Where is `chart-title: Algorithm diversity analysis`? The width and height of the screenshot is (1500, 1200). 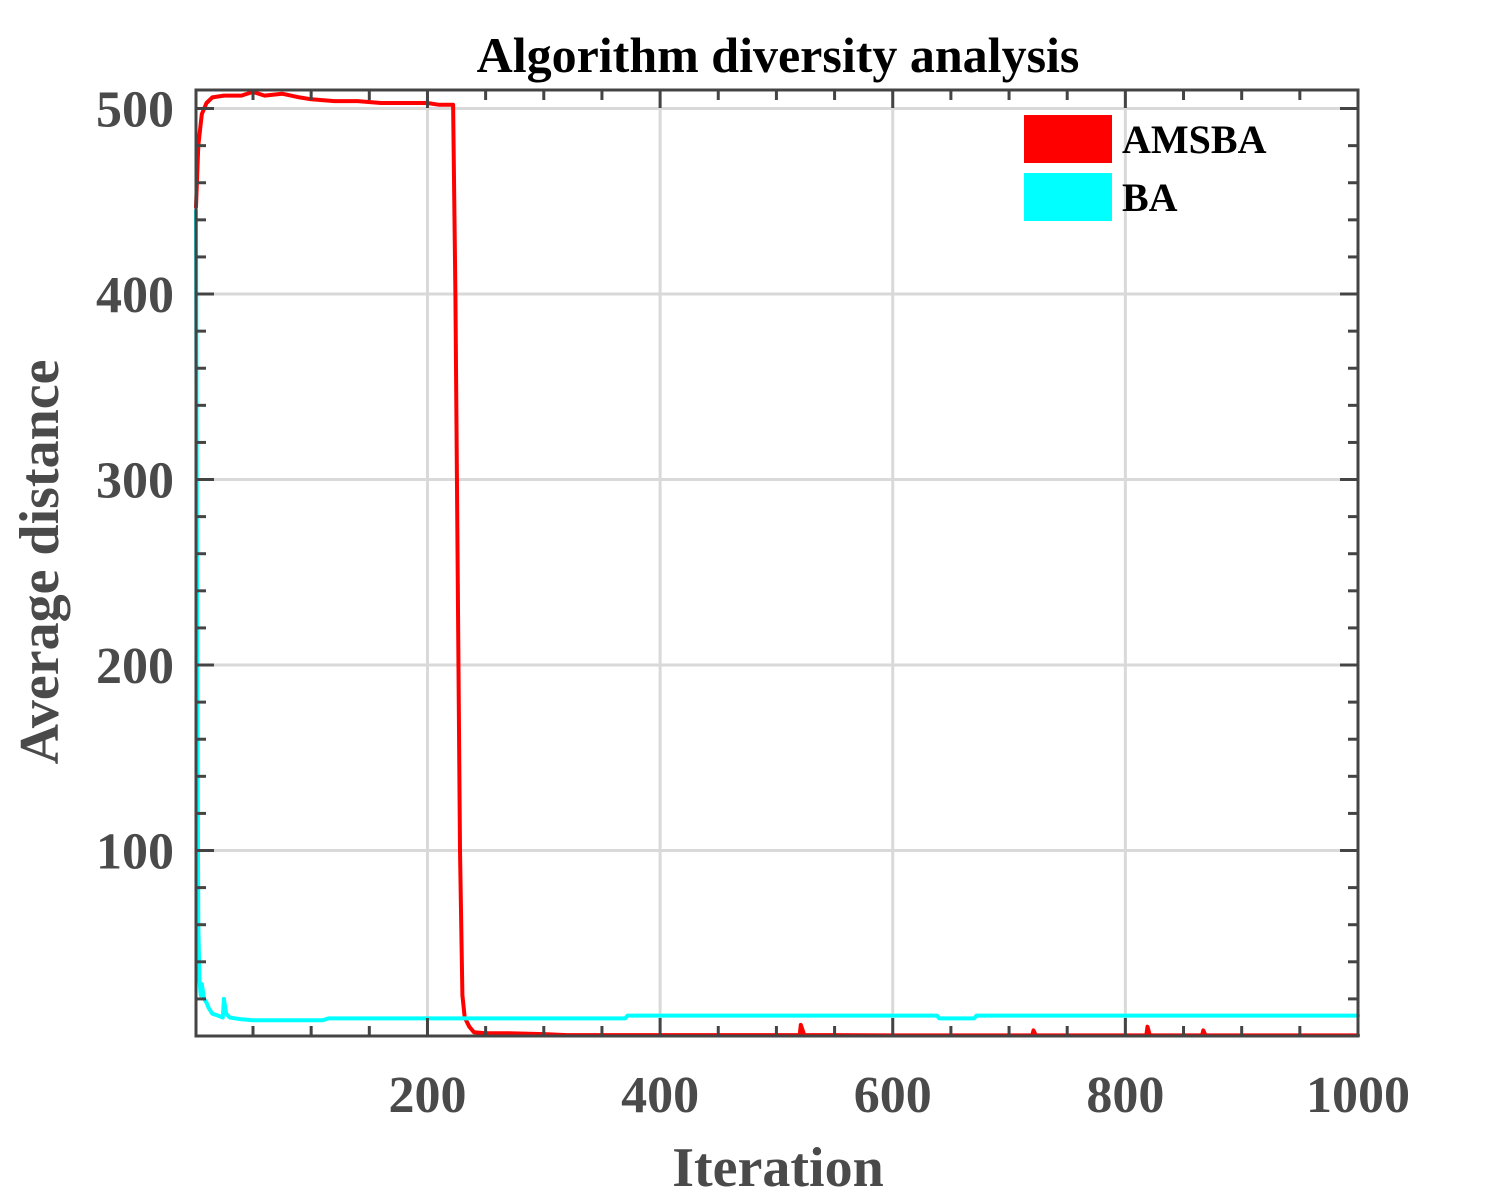
chart-title: Algorithm diversity analysis is located at coordinates (778, 55).